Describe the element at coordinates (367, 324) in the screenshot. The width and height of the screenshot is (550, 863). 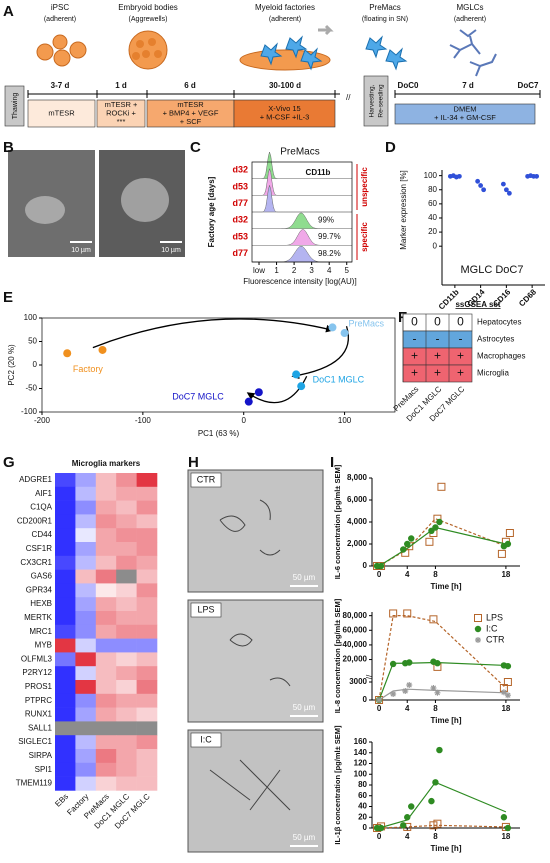
I see `series-label: PreMacs` at that location.